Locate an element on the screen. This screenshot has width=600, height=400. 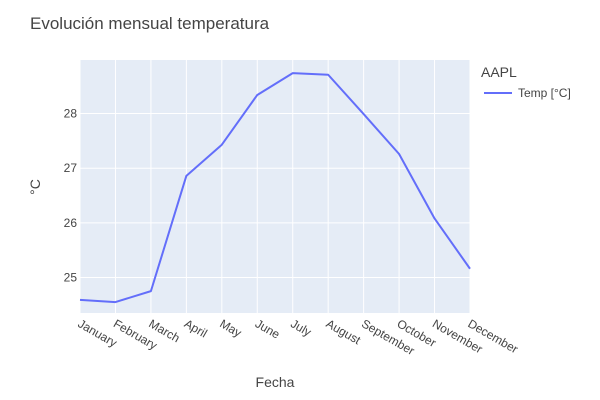
legend-label: Temp [°C] is located at coordinates (544, 93).